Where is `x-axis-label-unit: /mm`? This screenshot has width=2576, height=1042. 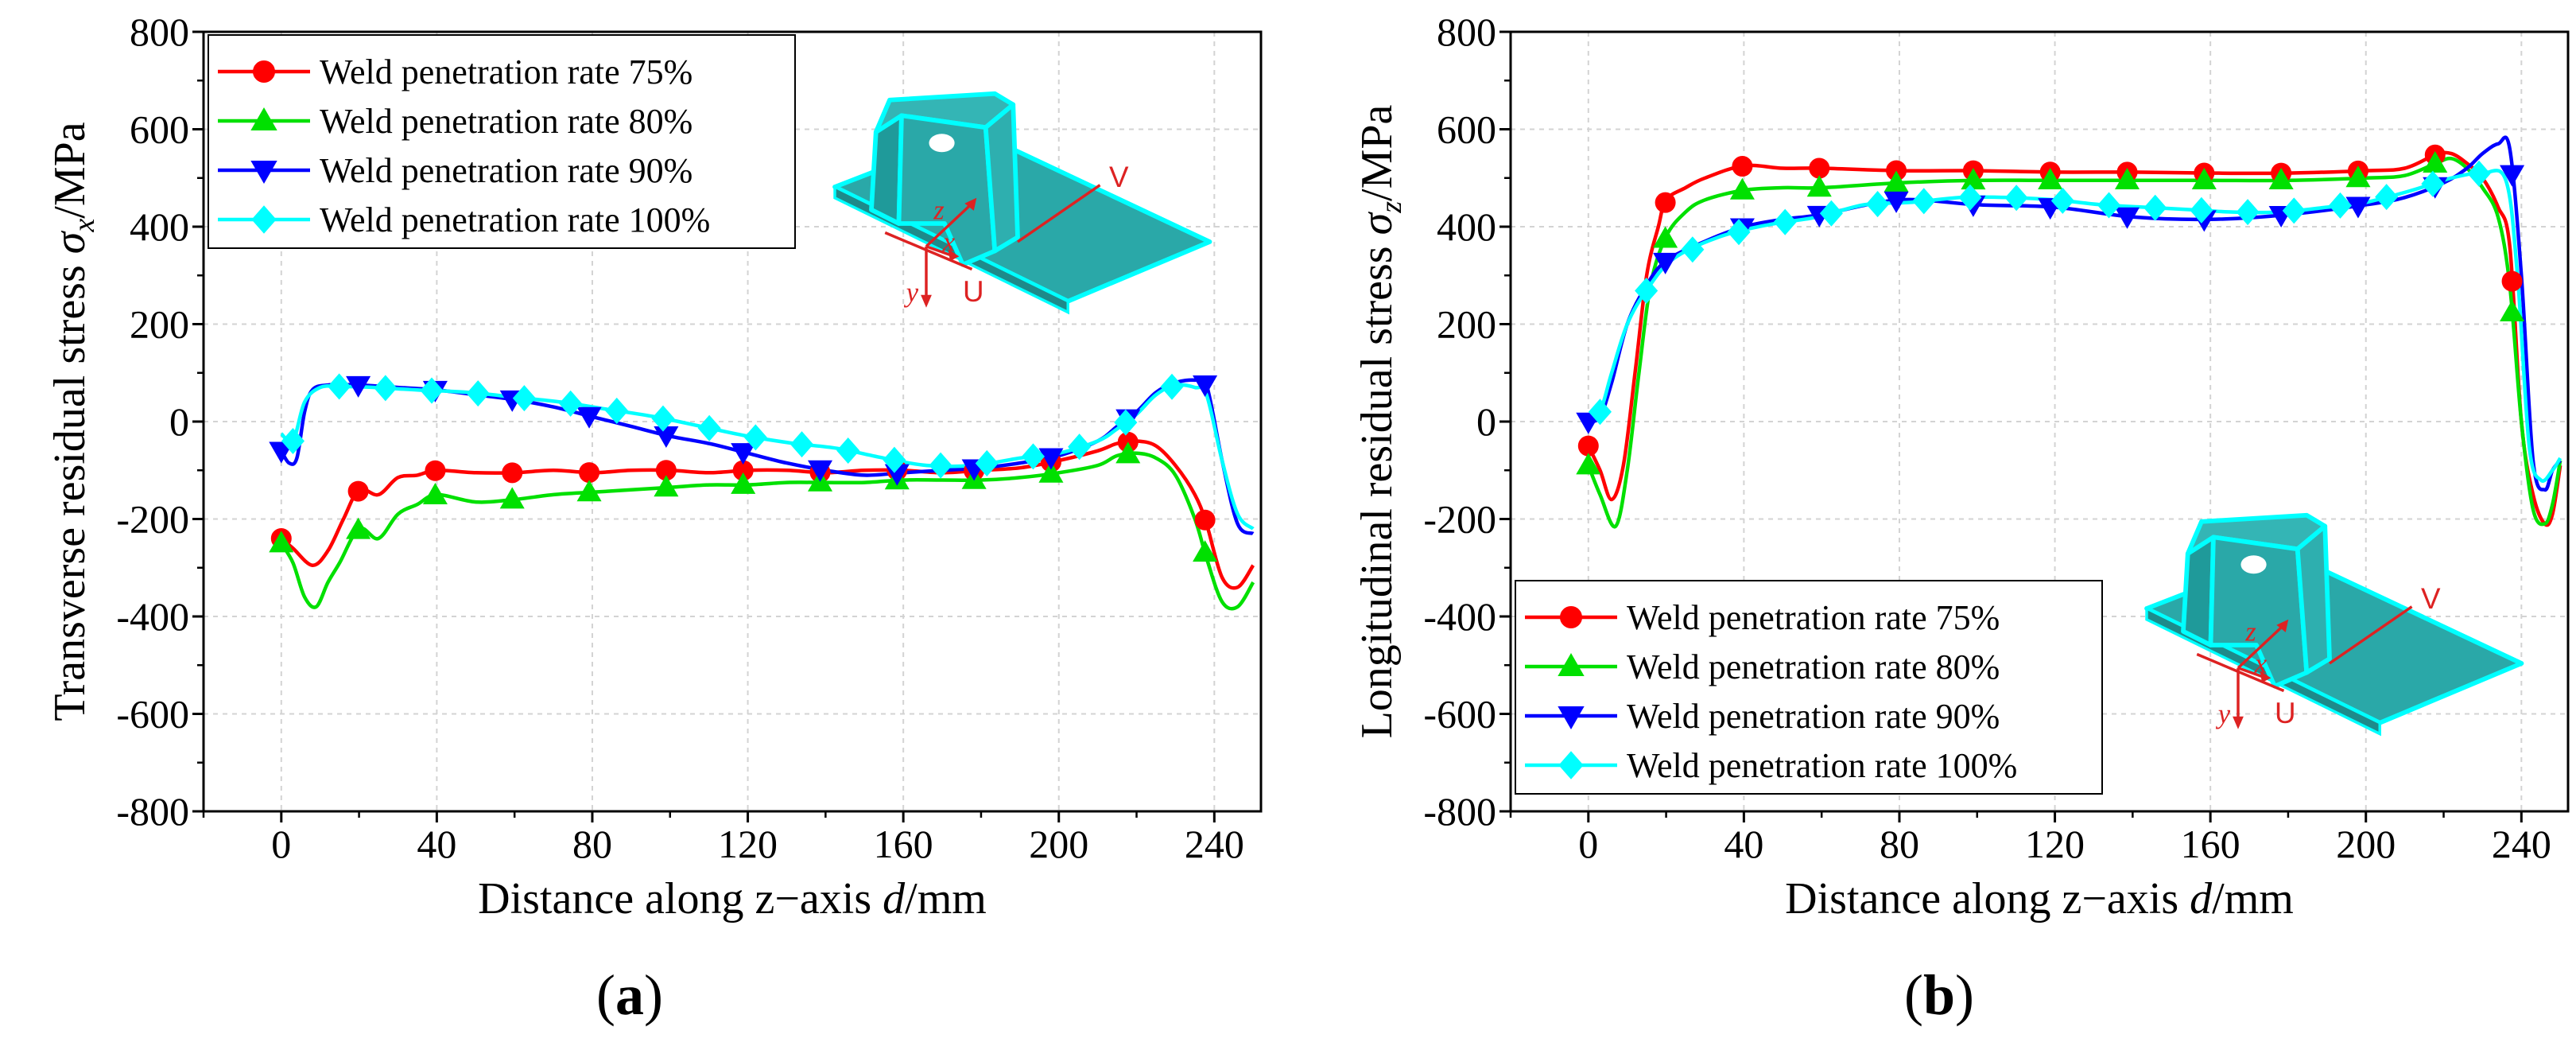
x-axis-label-unit: /mm is located at coordinates (2253, 898).